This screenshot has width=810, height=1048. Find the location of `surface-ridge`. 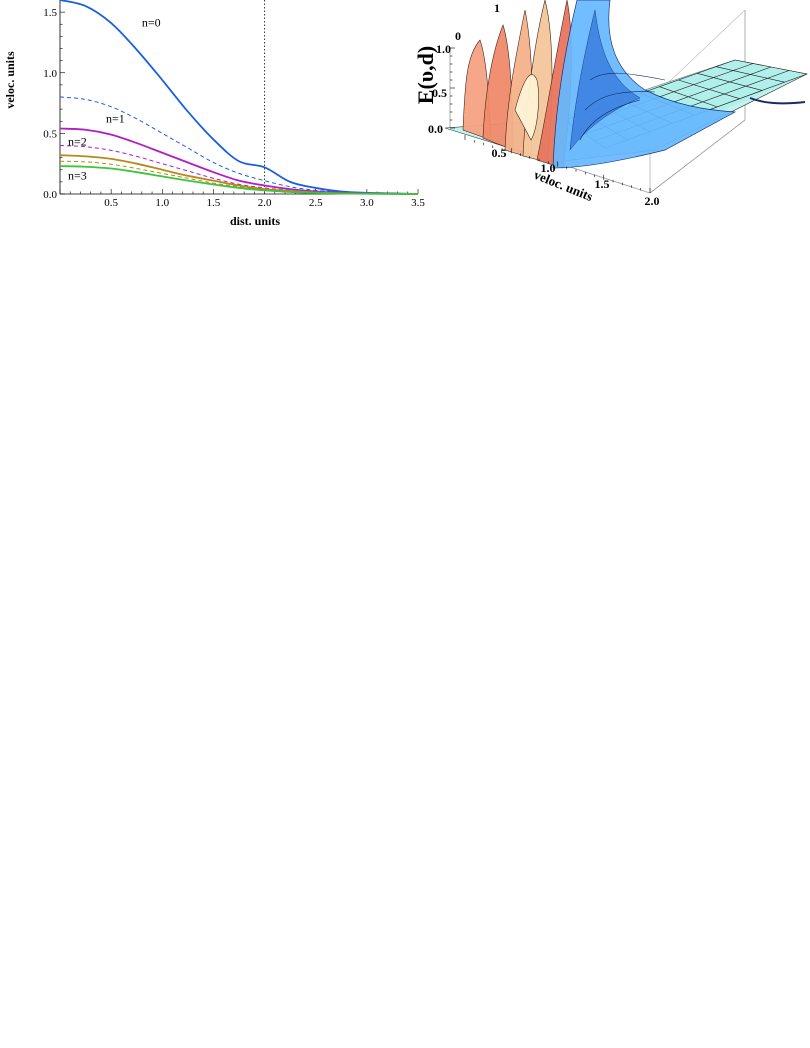

surface-ridge is located at coordinates (526, 107).